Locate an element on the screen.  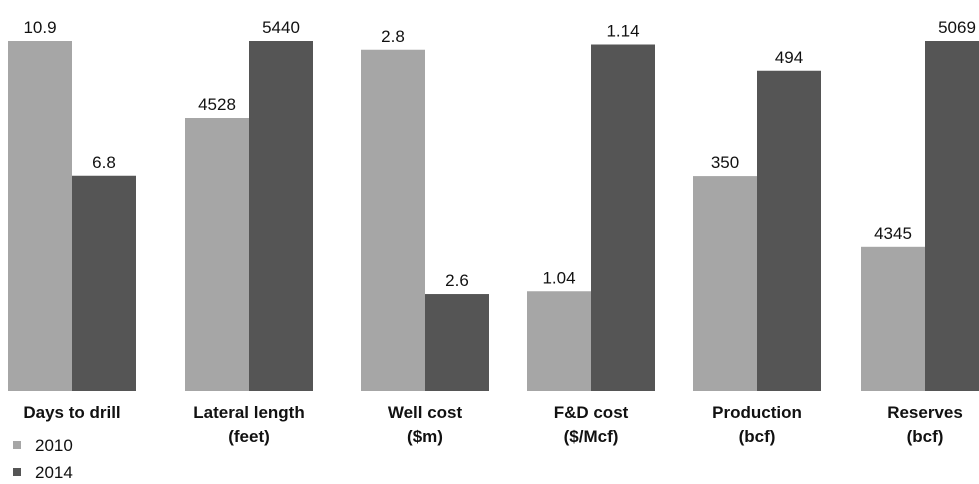
category-label-1-line-1: (feet) is located at coordinates (249, 436).